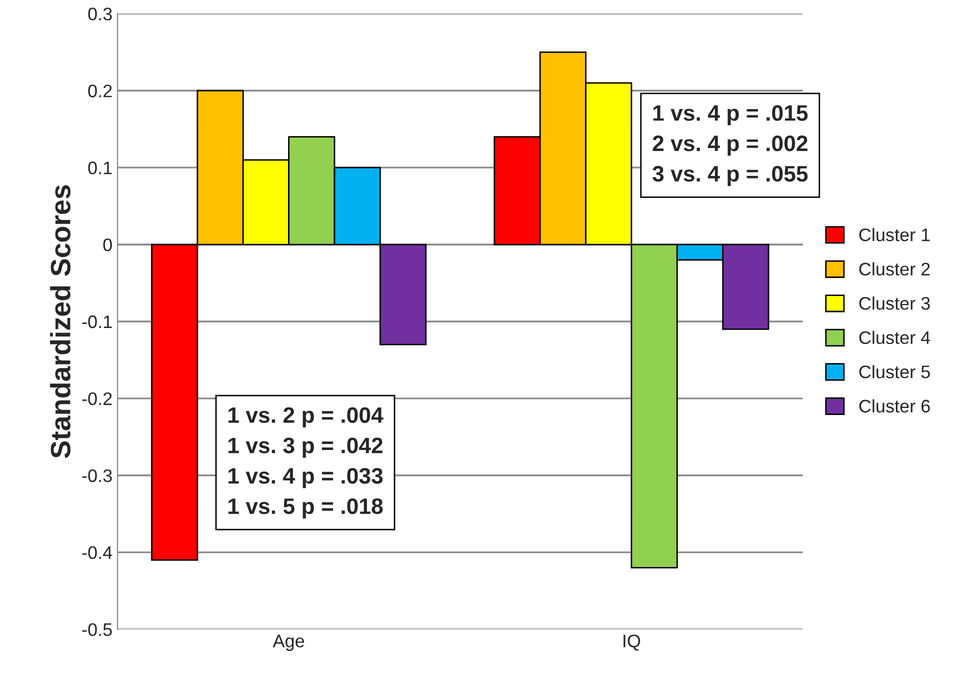  I want to click on y-tick-label: -0.2, so click(97, 399).